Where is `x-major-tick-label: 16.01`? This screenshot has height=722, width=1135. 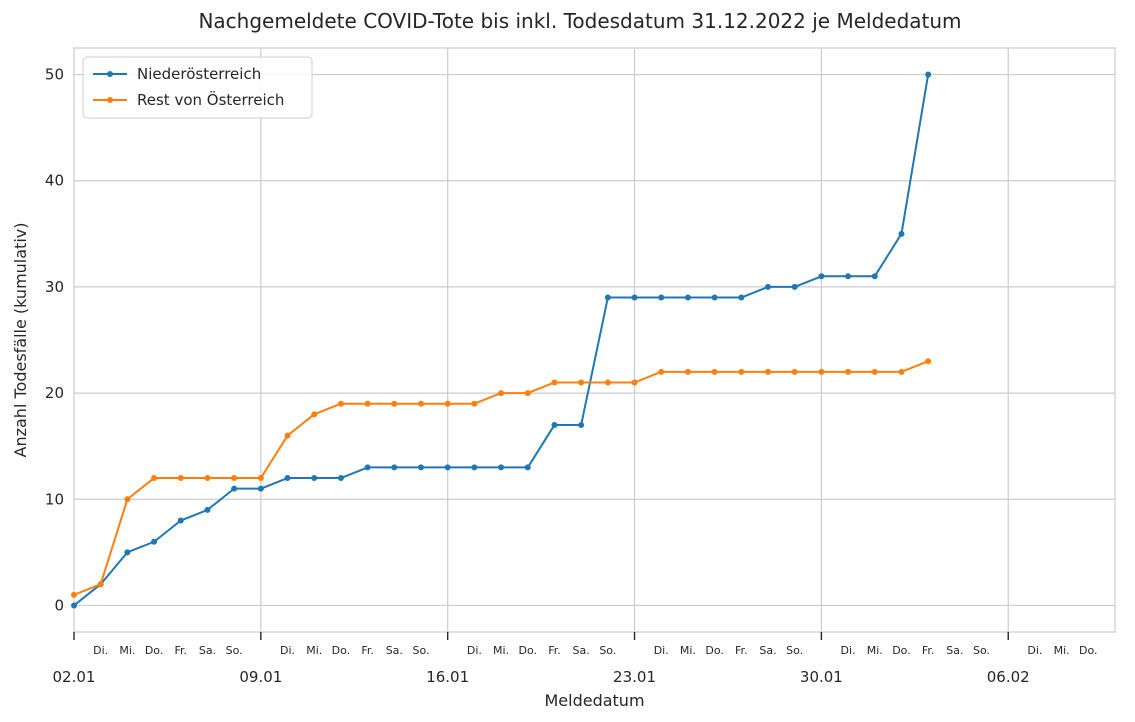
x-major-tick-label: 16.01 is located at coordinates (447, 677).